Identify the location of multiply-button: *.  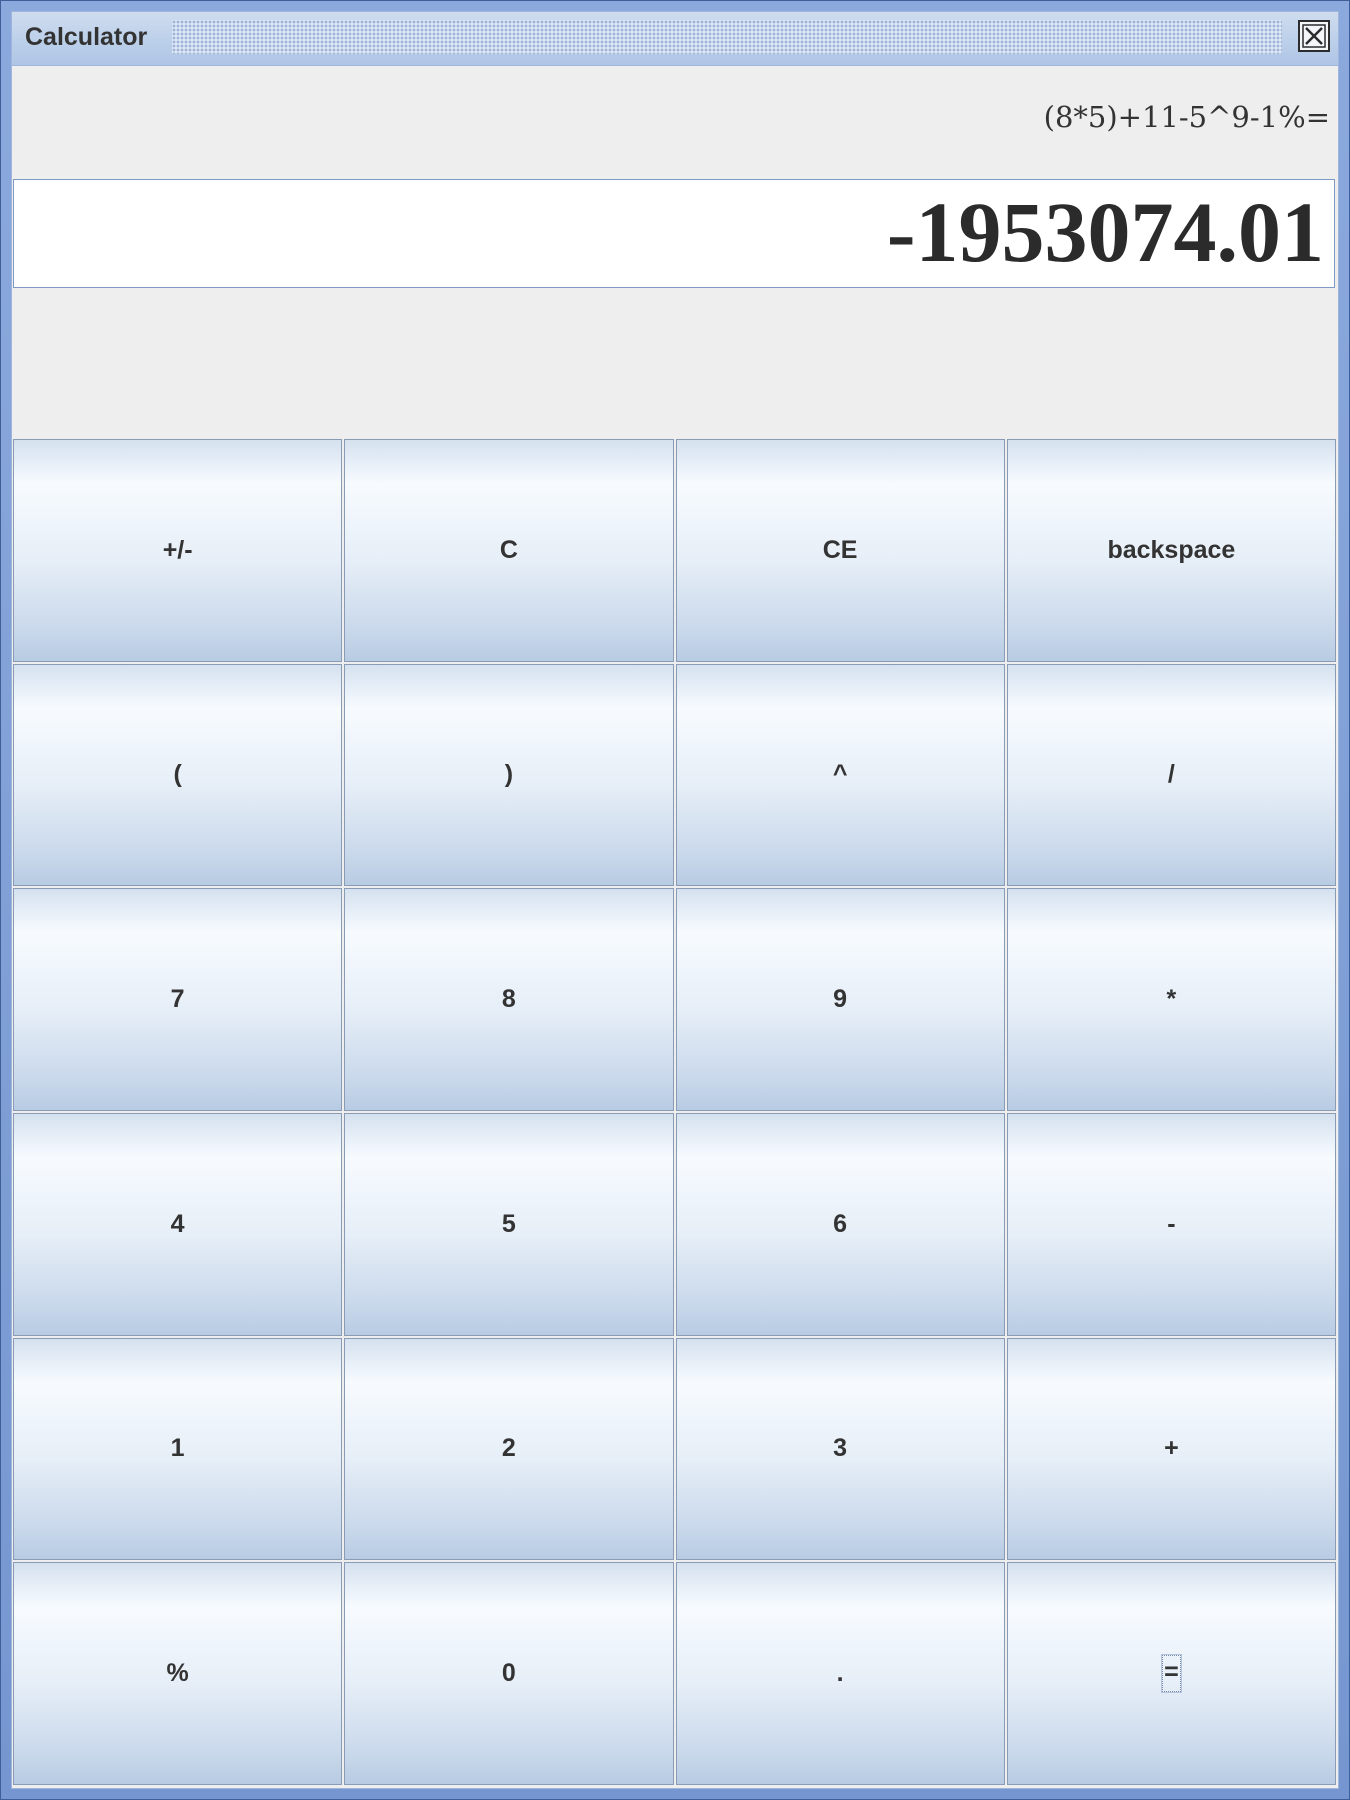
(1171, 999).